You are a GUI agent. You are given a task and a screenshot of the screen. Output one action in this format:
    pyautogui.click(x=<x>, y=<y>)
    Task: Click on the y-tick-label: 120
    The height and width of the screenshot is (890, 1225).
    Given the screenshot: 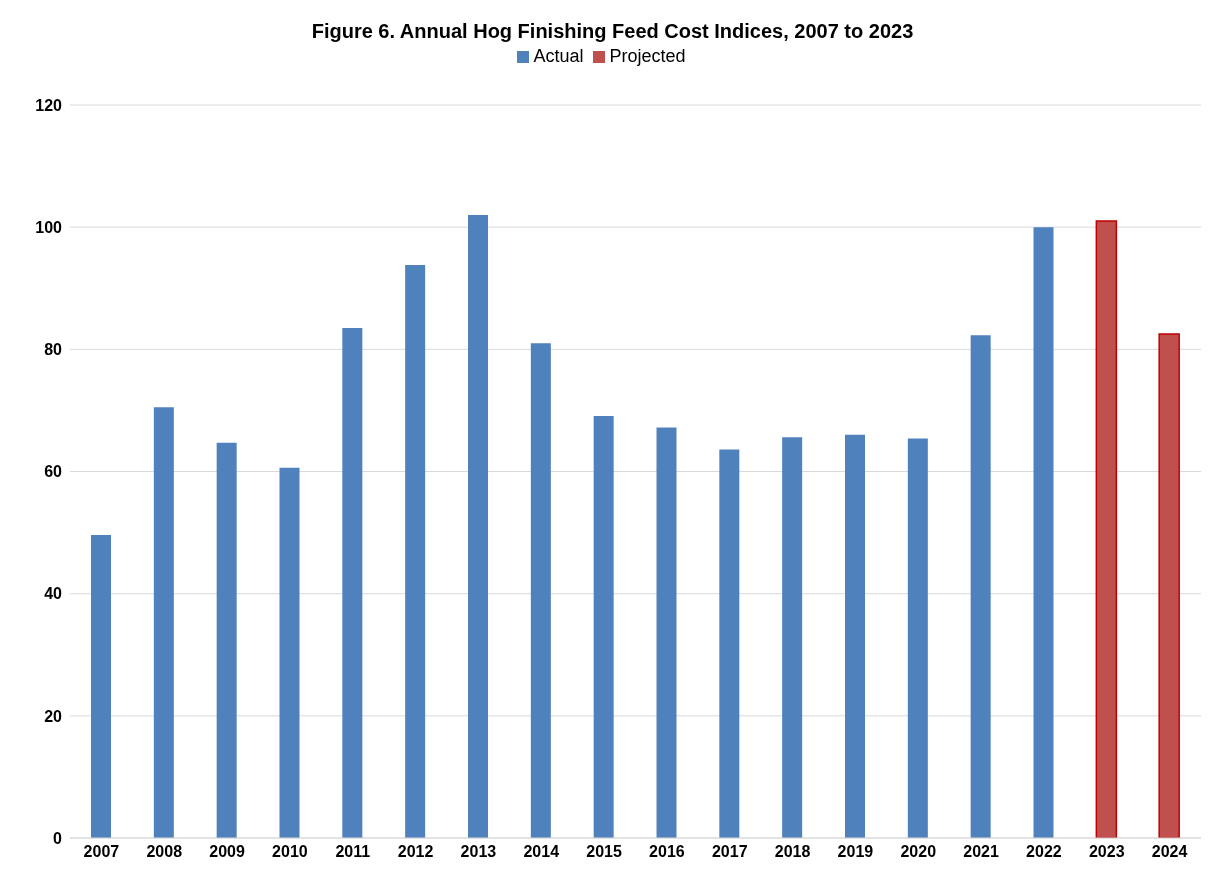 What is the action you would take?
    pyautogui.click(x=49, y=105)
    